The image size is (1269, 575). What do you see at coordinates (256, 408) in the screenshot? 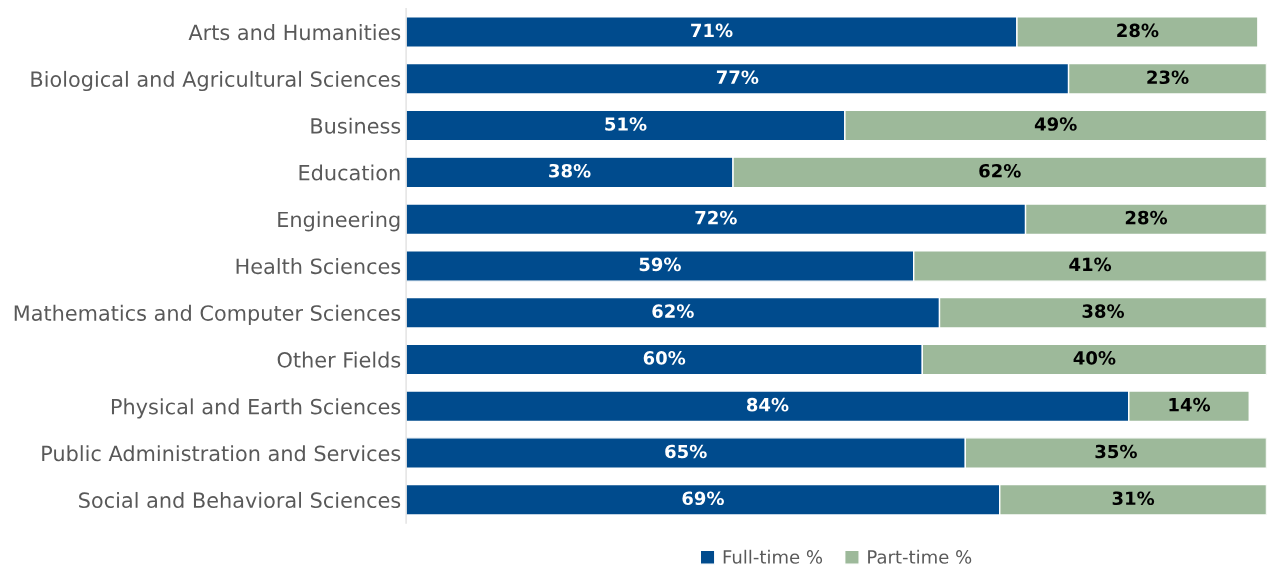
I see `y-tick-label: Physical and Earth Sciences` at bounding box center [256, 408].